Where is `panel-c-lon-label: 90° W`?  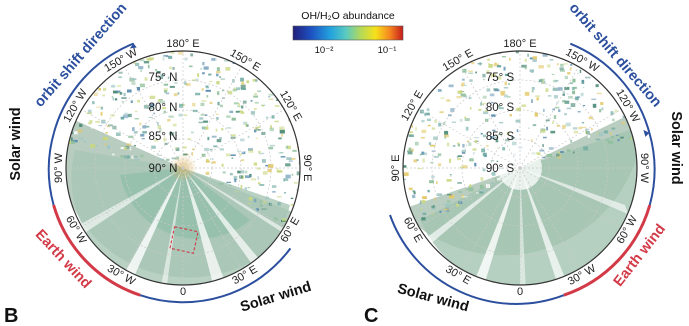
panel-c-lon-label: 90° W is located at coordinates (644, 168).